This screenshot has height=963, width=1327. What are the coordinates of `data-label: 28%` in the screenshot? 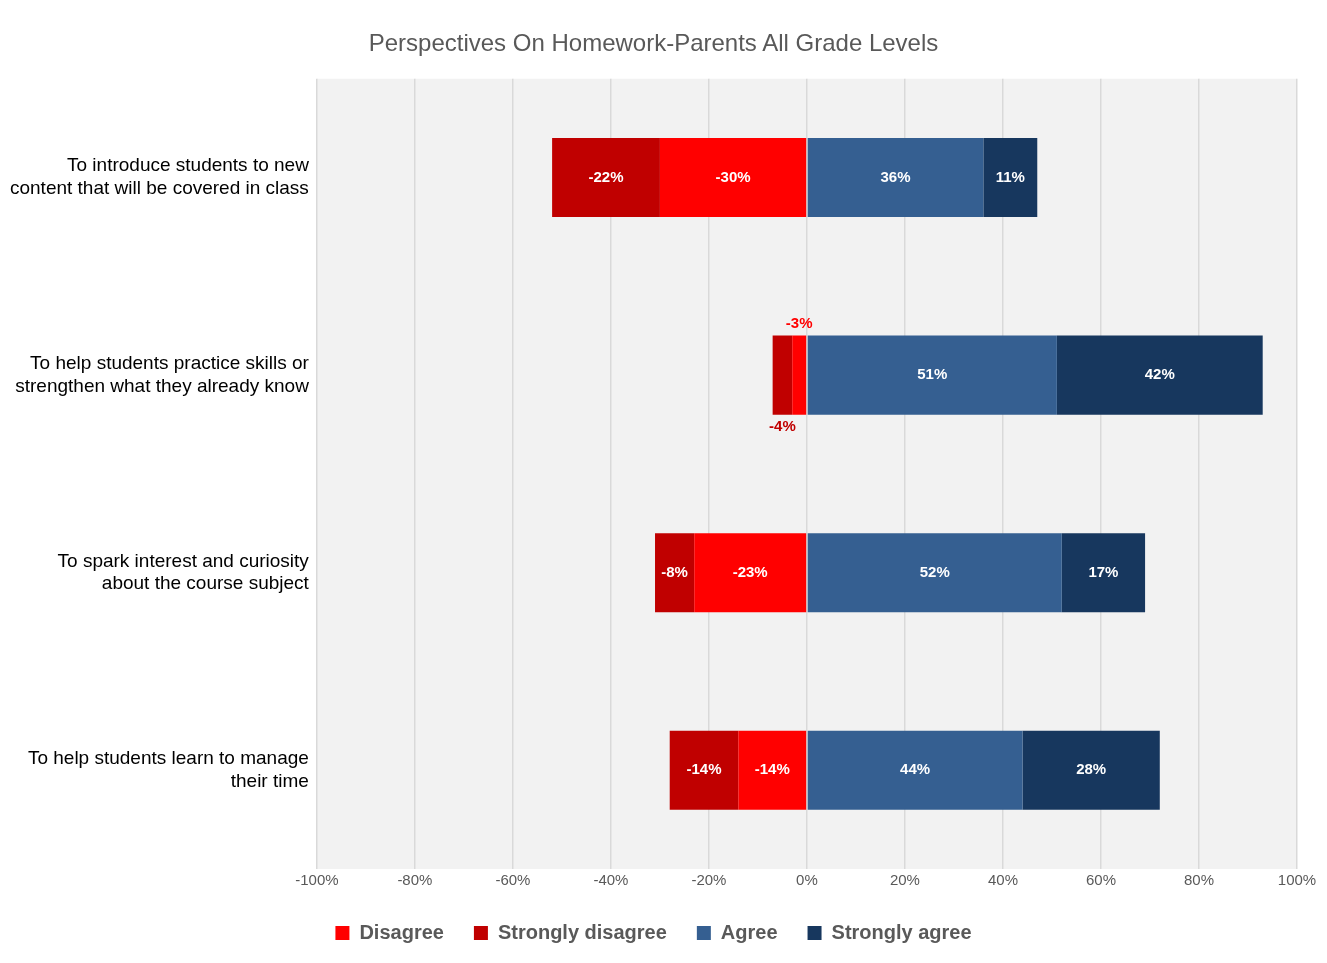 It's located at (1091, 769).